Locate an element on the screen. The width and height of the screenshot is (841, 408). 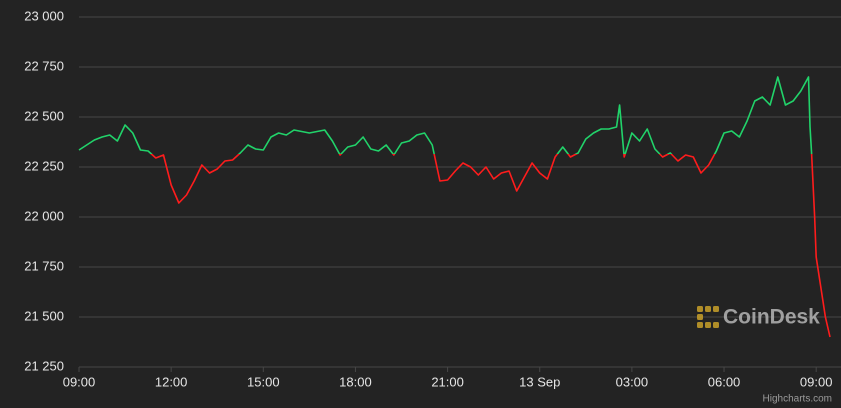
x-tick-label: 03:00 is located at coordinates (632, 381).